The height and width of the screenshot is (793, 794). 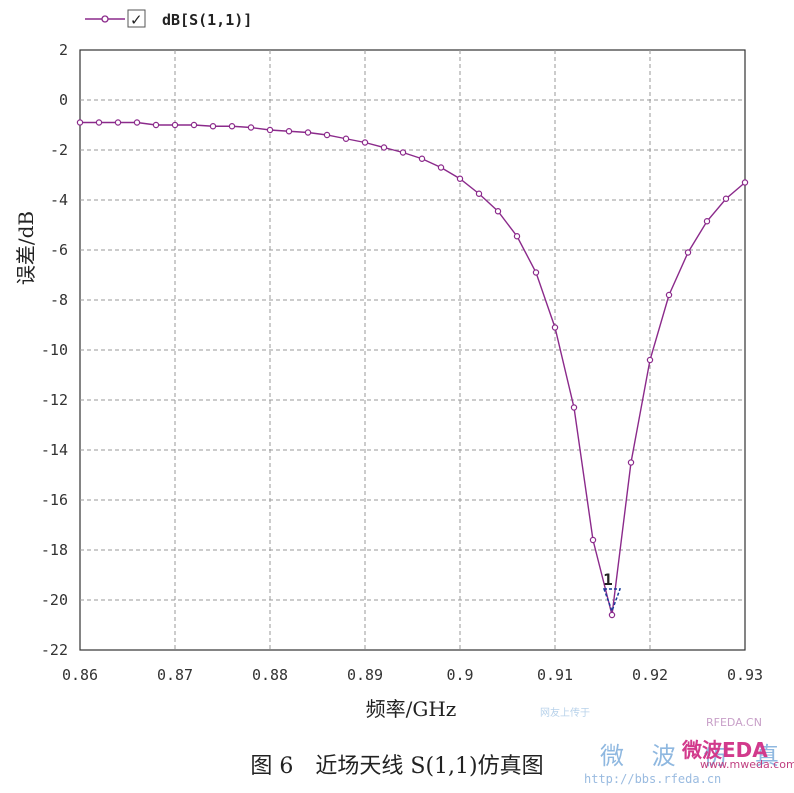 I want to click on y-tick-label: -4, so click(x=59, y=200).